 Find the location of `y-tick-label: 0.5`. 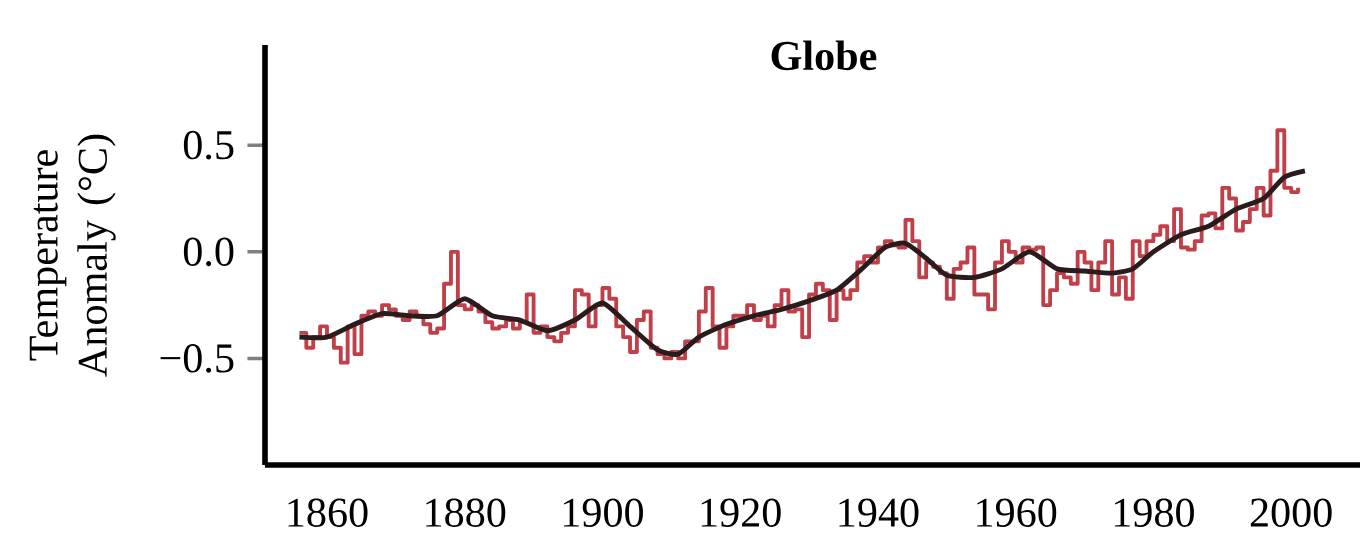

y-tick-label: 0.5 is located at coordinates (208, 145).